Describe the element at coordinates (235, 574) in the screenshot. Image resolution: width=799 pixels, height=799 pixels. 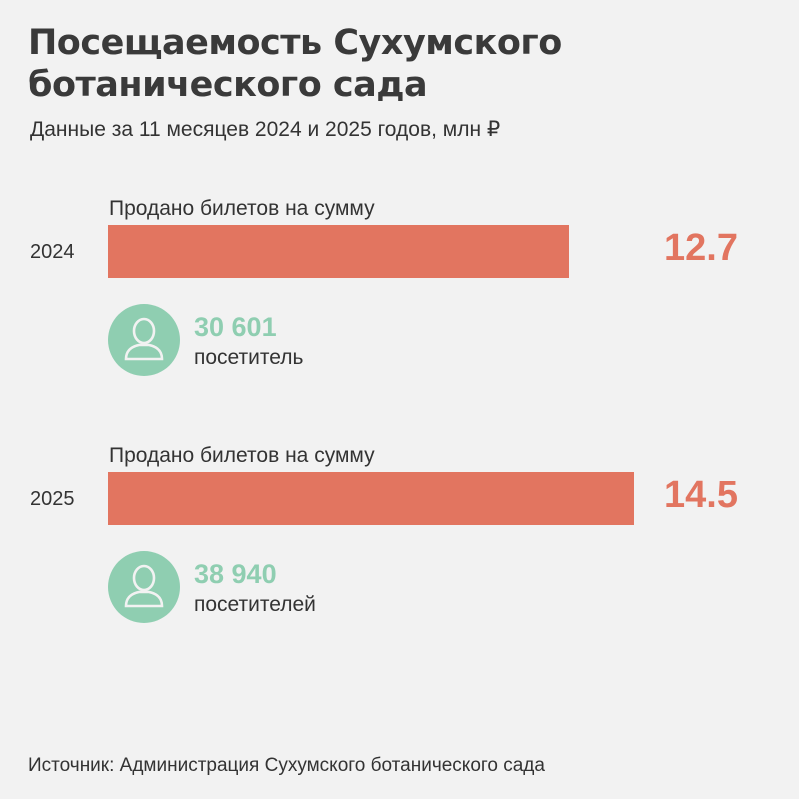
I see `visitor-count: 38 940` at that location.